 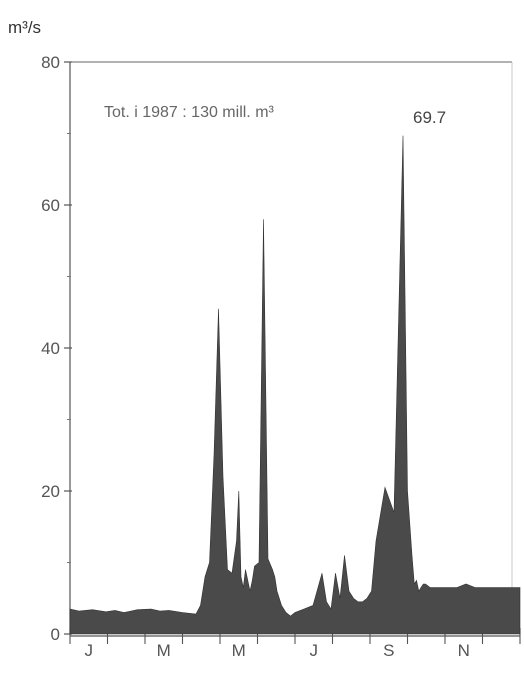 What do you see at coordinates (388, 650) in the screenshot?
I see `x-month-label: S` at bounding box center [388, 650].